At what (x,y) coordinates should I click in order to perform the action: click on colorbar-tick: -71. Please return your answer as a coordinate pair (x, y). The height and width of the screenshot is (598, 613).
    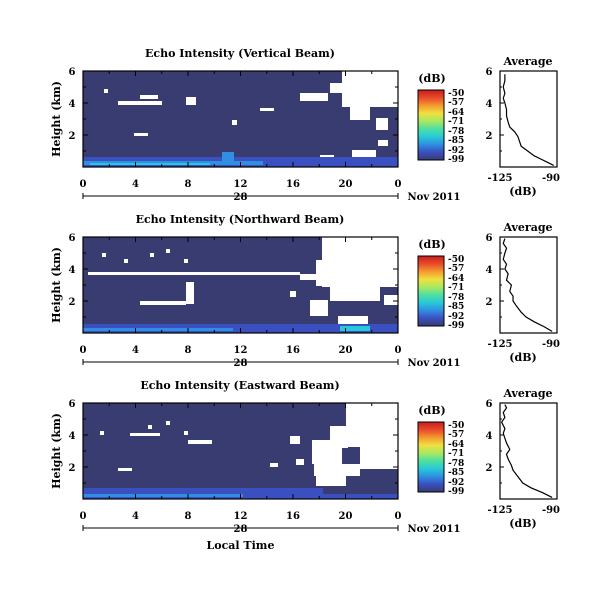
    Looking at the image, I should click on (456, 288).